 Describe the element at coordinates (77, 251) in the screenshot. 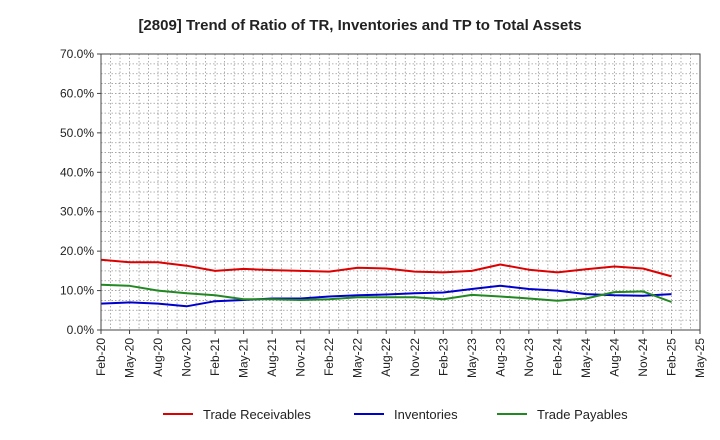

I see `y-tick-label: 20.0%` at that location.